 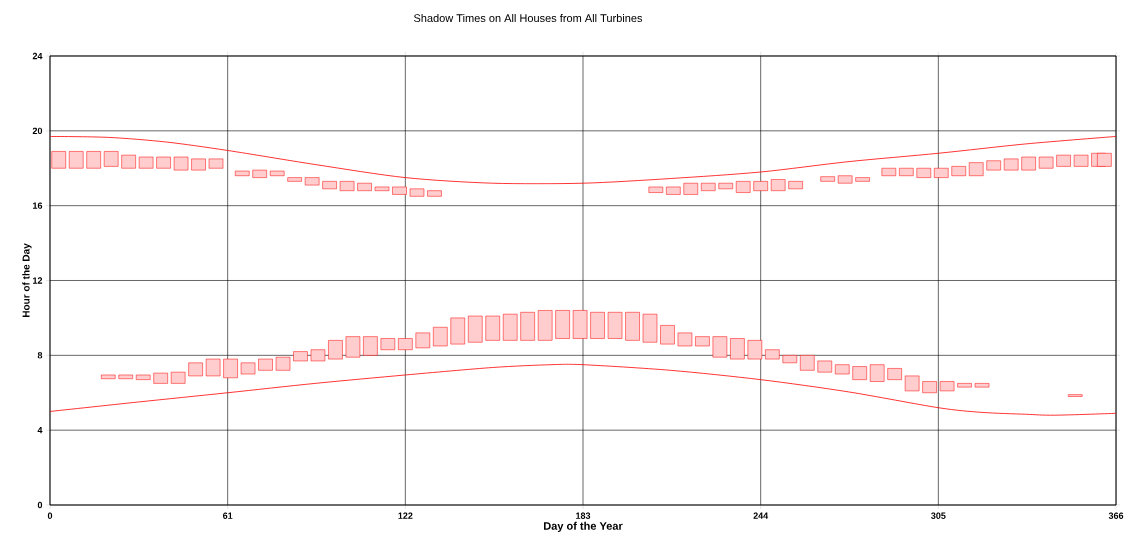 What do you see at coordinates (1116, 515) in the screenshot?
I see `x-tick-label: 366` at bounding box center [1116, 515].